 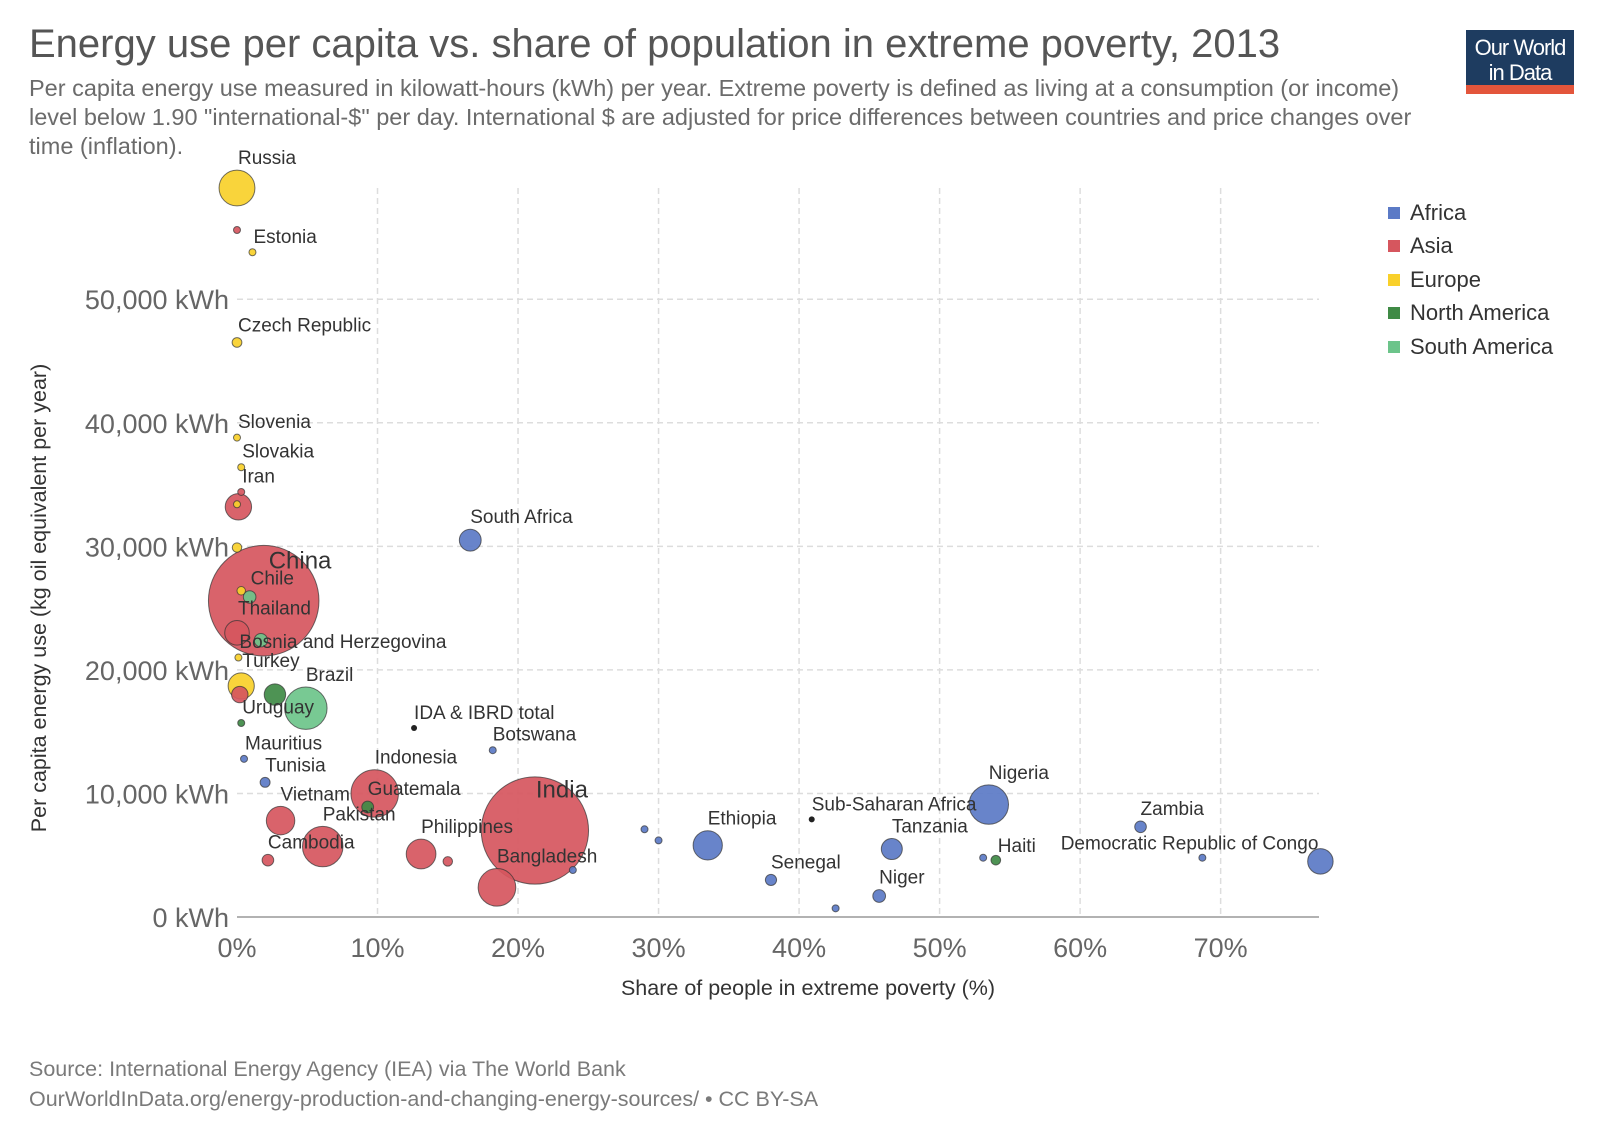 What do you see at coordinates (996, 860) in the screenshot?
I see `data-point: Haiti` at bounding box center [996, 860].